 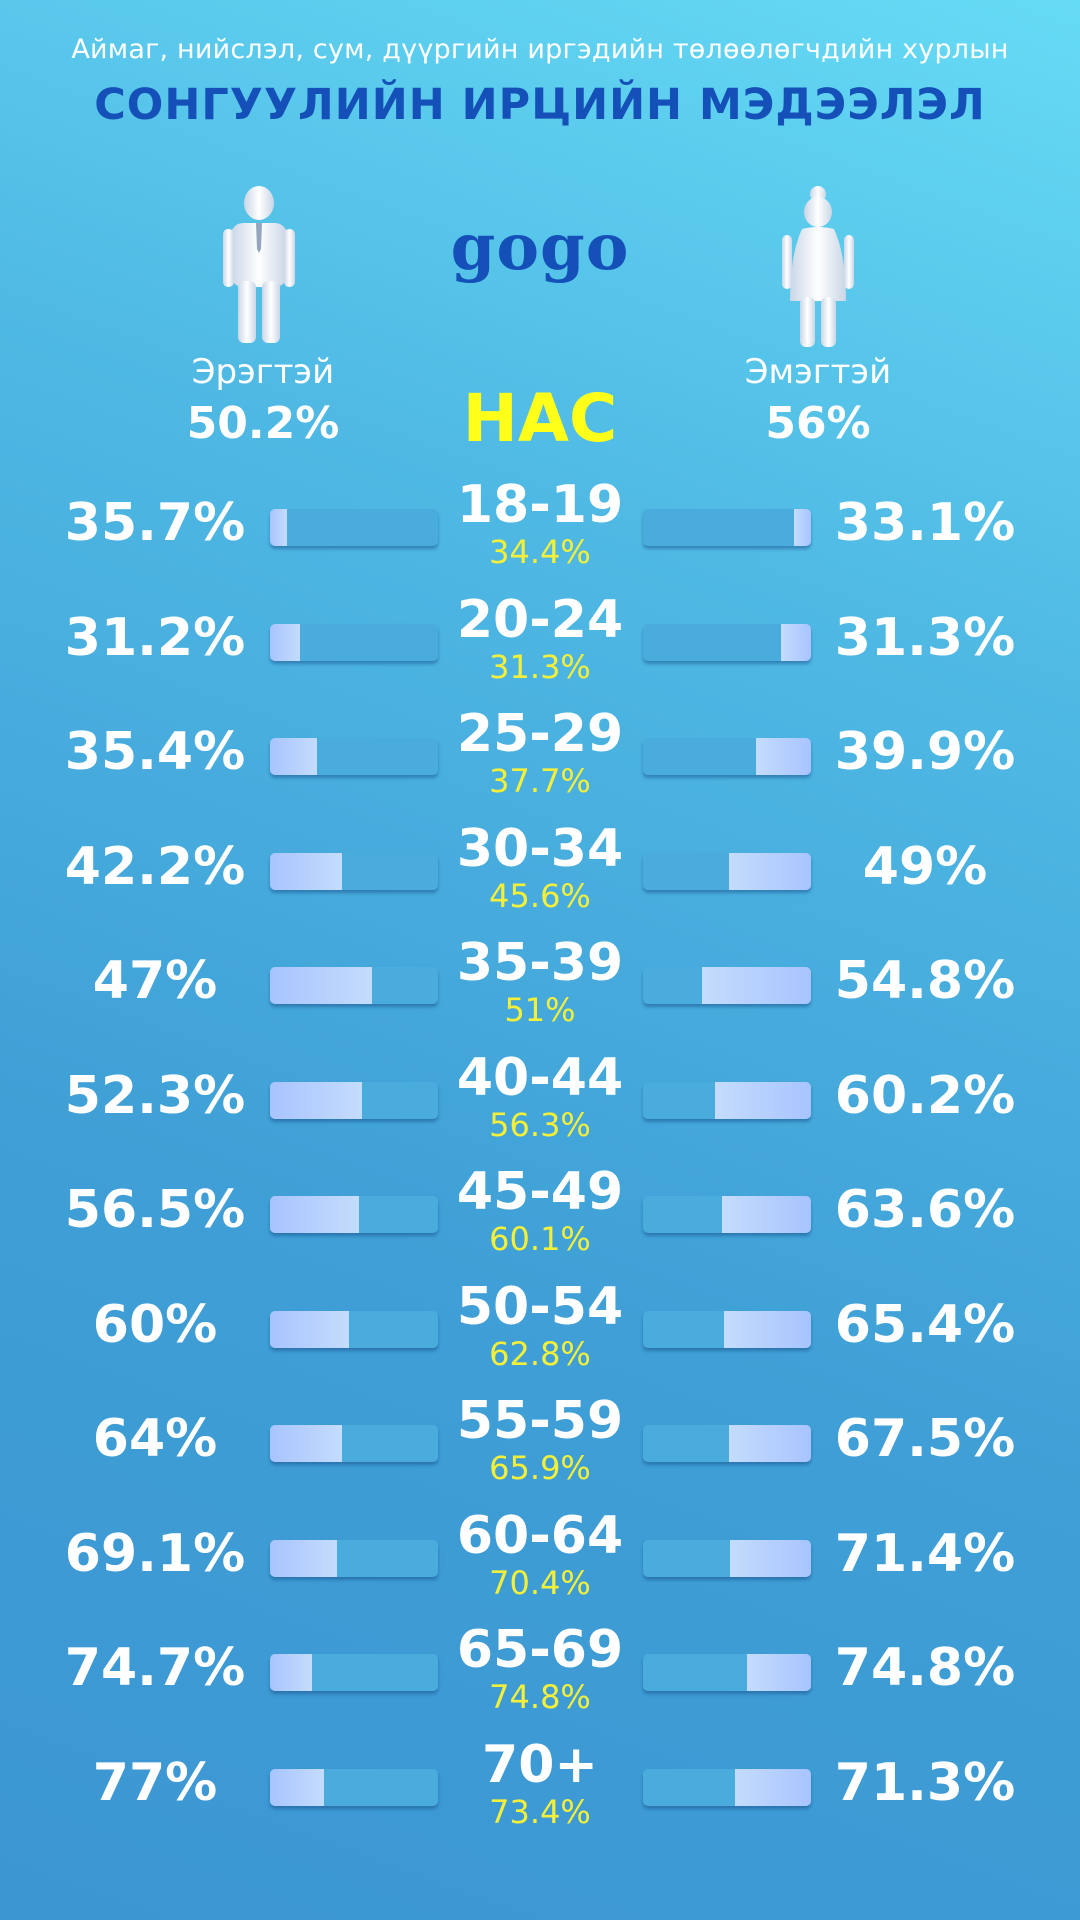 I want to click on chart-row: 42.2% 30-34 45.6% 49%, so click(x=540, y=874).